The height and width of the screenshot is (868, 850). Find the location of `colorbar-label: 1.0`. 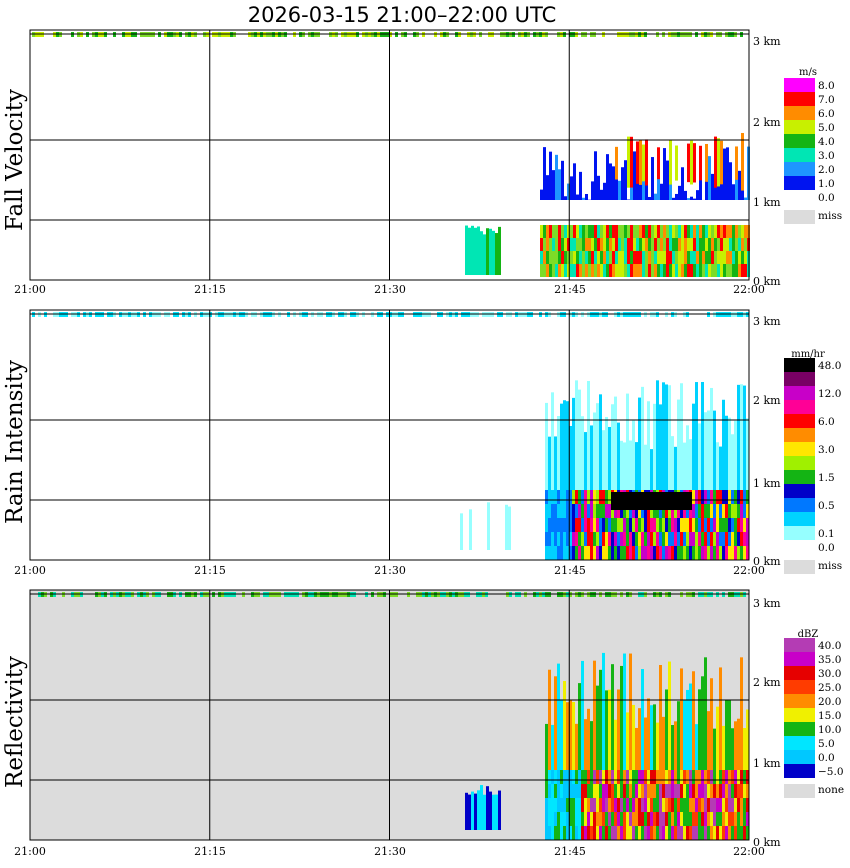

colorbar-label: 1.0 is located at coordinates (826, 184).